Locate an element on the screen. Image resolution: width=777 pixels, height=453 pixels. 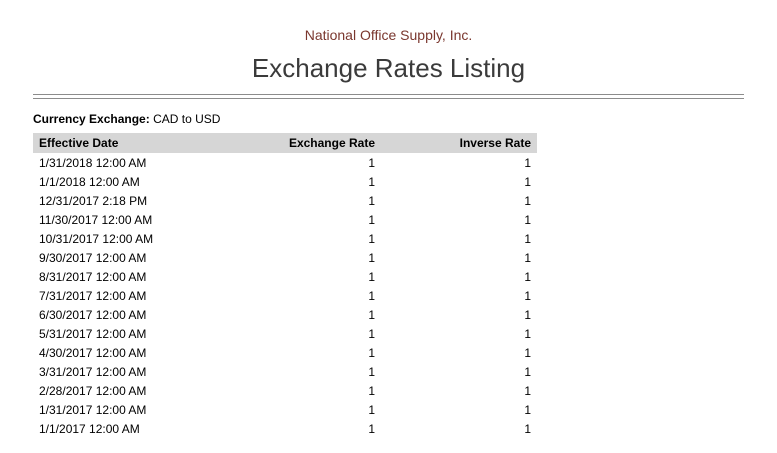
table-row: 4/30/2017 12:00 AM 1 1 is located at coordinates (285, 352).